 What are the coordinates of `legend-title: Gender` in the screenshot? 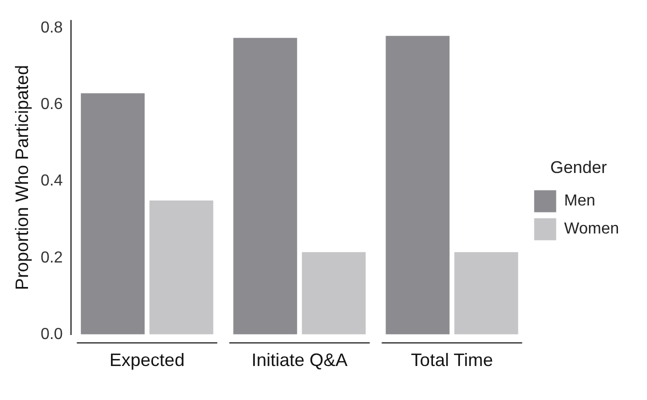 It's located at (579, 167).